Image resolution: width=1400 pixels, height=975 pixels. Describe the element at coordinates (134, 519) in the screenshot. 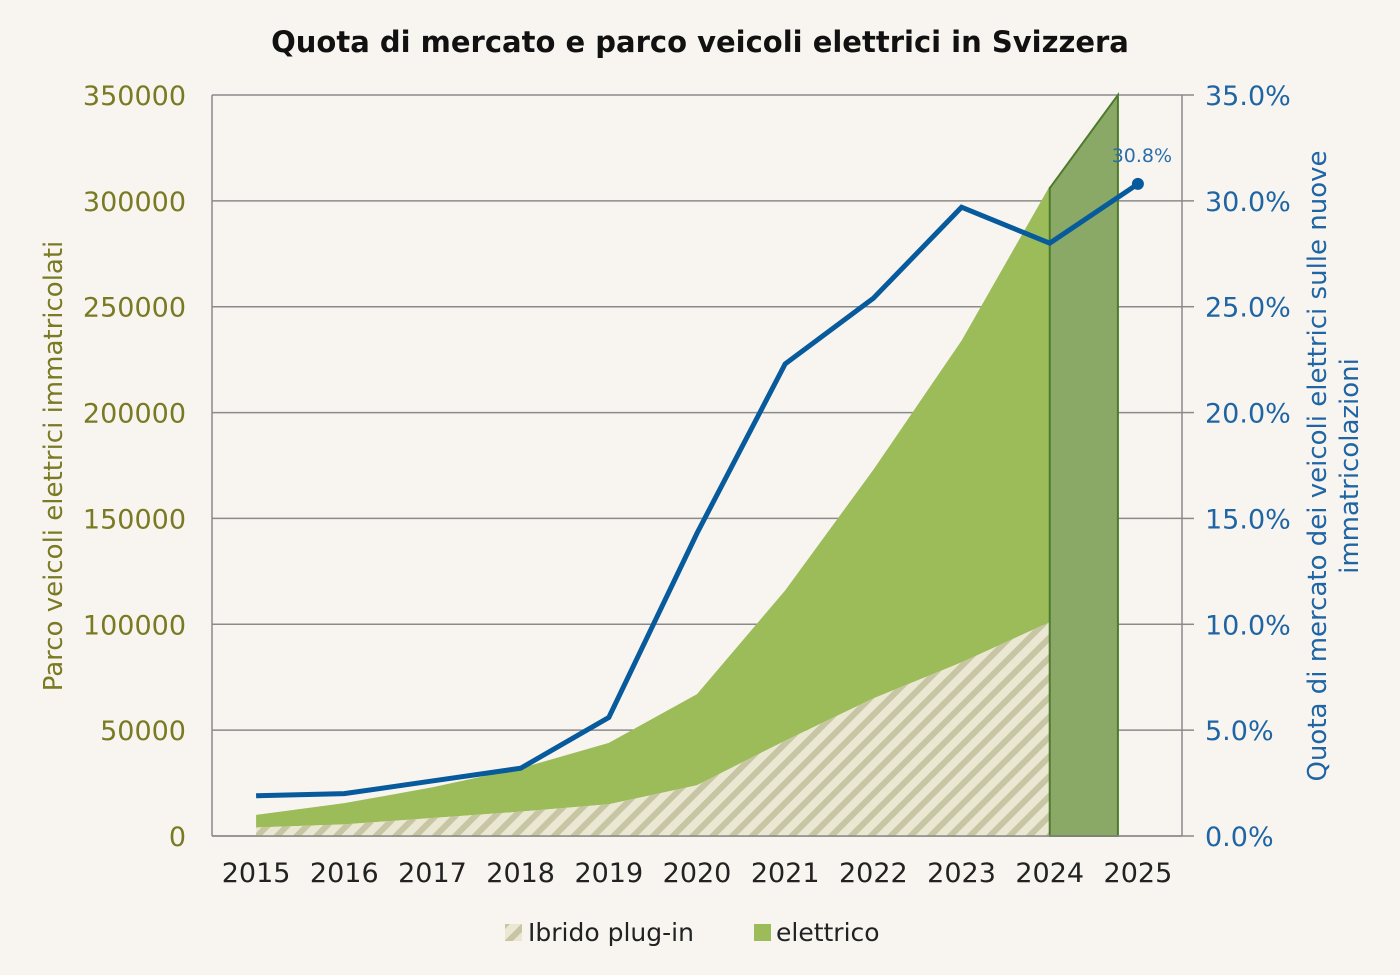

I see `y-tick-label-left: 150000` at that location.